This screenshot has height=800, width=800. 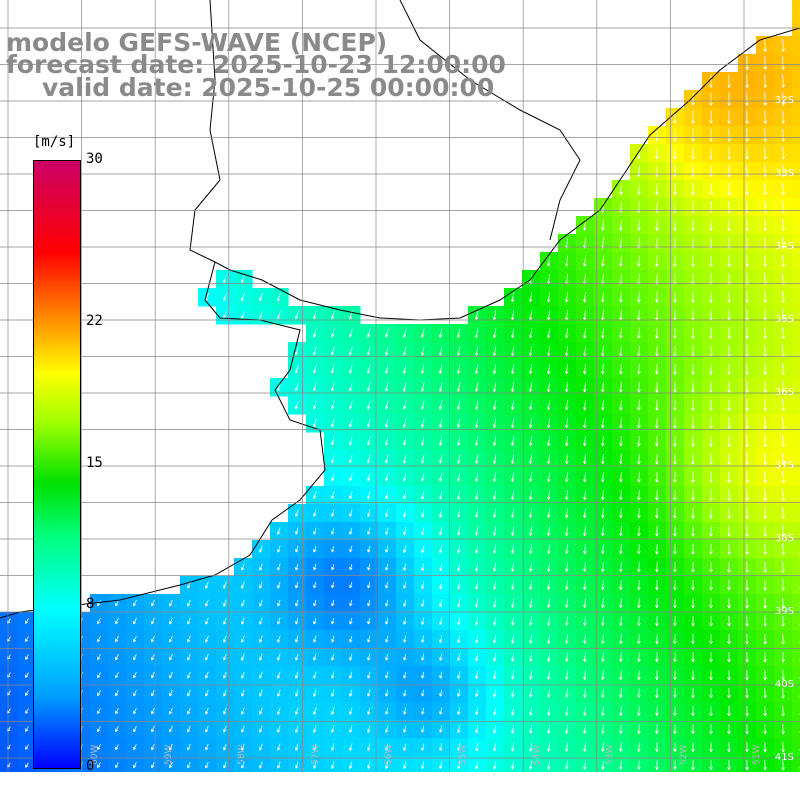 What do you see at coordinates (389, 754) in the screenshot?
I see `lon-label: 56W` at bounding box center [389, 754].